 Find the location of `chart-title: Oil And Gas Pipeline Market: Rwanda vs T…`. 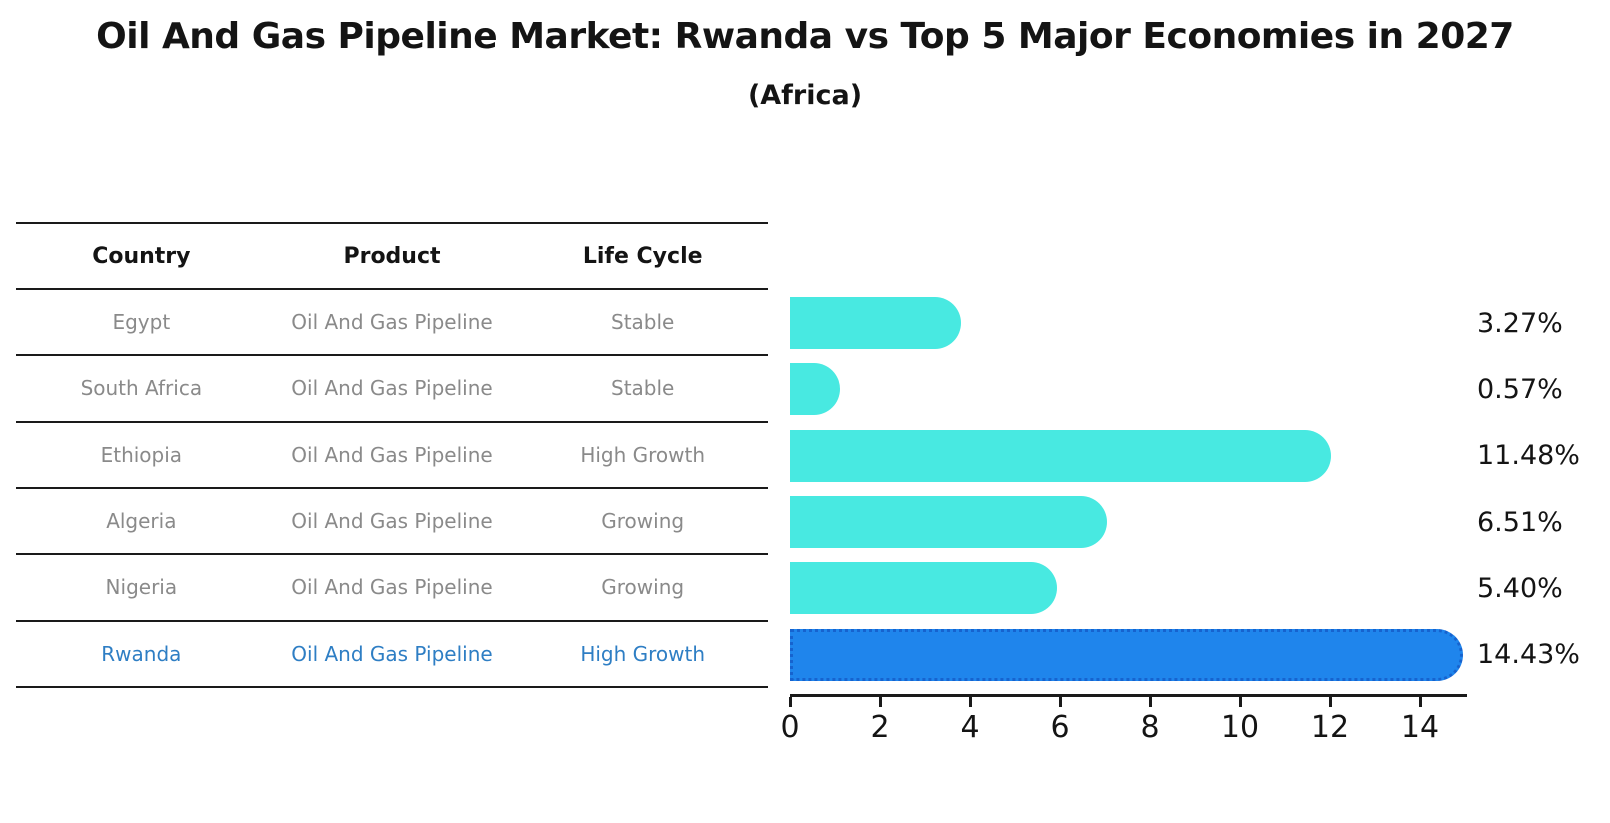

chart-title: Oil And Gas Pipeline Market: Rwanda vs T… is located at coordinates (805, 36).